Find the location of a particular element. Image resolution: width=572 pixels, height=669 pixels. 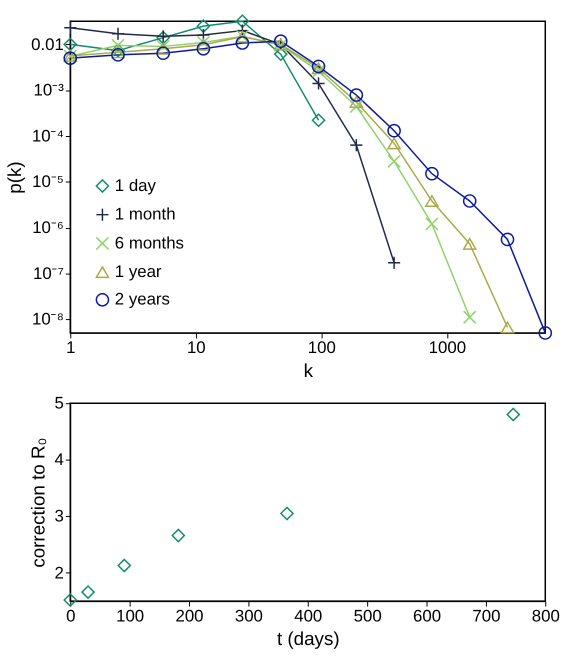

y-tick-label: 10⁻⁶ is located at coordinates (48, 227).